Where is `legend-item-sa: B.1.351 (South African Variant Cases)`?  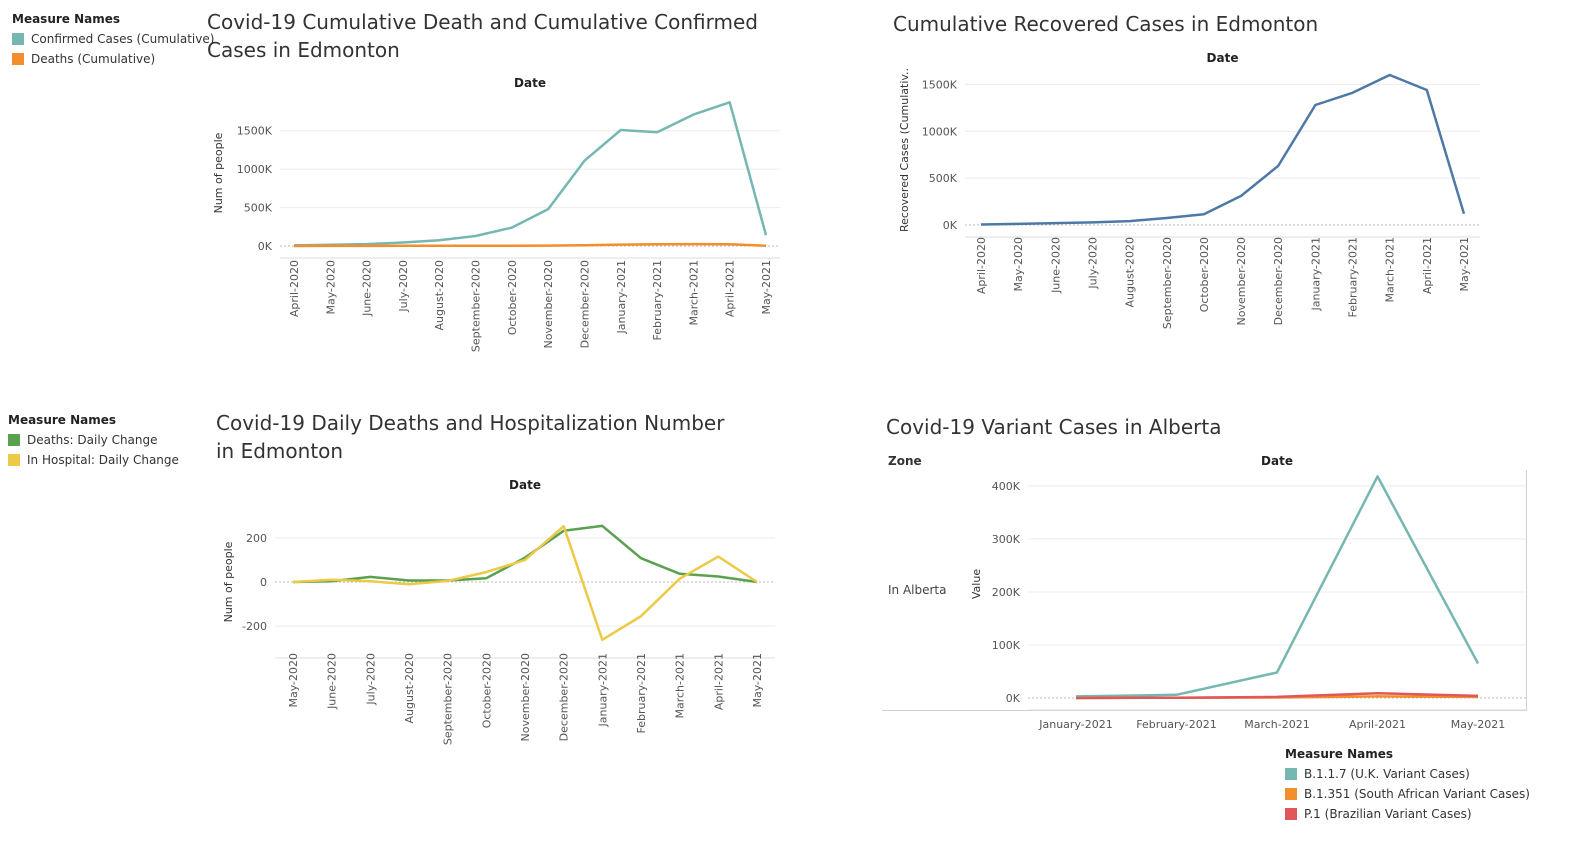
legend-item-sa: B.1.351 (South African Variant Cases) is located at coordinates (1407, 794).